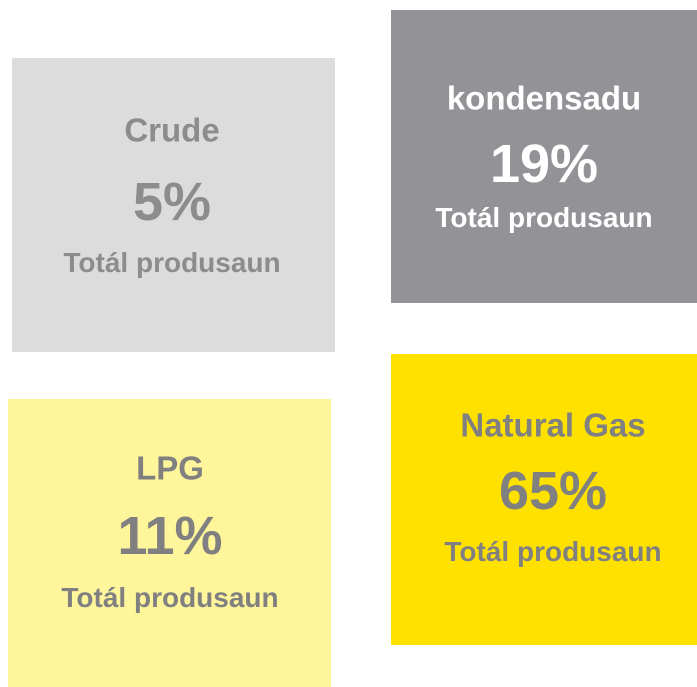 This screenshot has height=687, width=697. Describe the element at coordinates (170, 536) in the screenshot. I see `tile-percent: 11%` at that location.